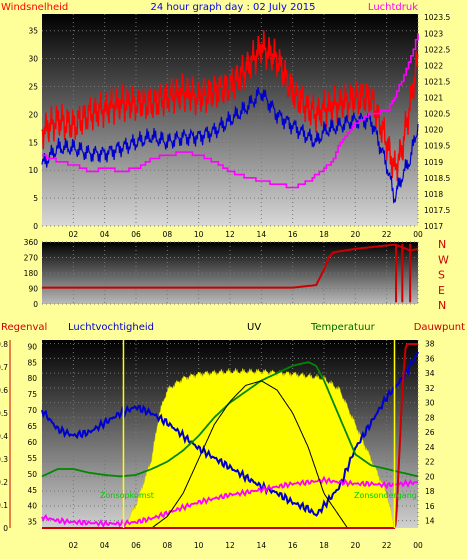  Describe the element at coordinates (246, 545) in the screenshot. I see `climate-x-axis: 02 04 06 08 10 12 14 16 18 20 22 00` at that location.